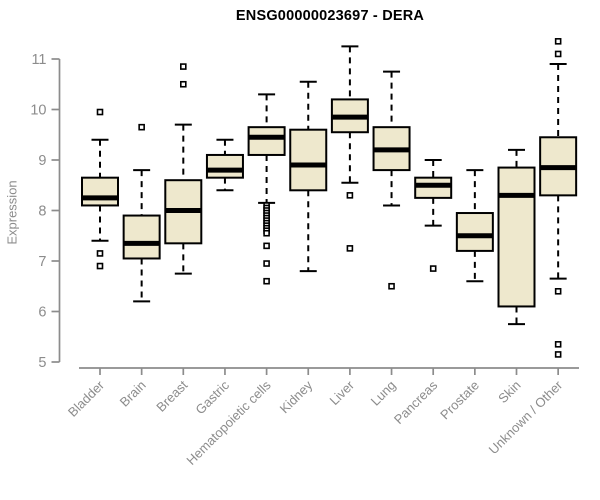  Describe the element at coordinates (212, 397) in the screenshot. I see `x-tick-label: Gastric` at that location.